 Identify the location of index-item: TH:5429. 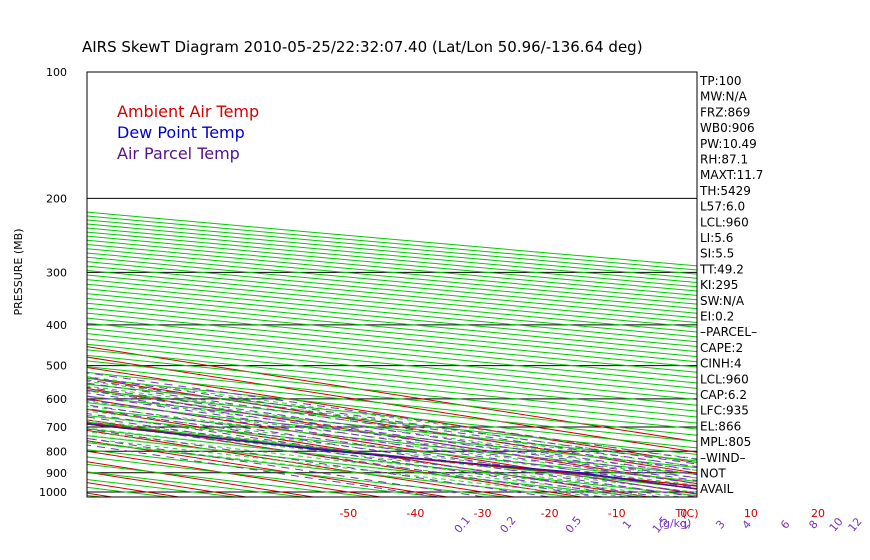
(725, 191).